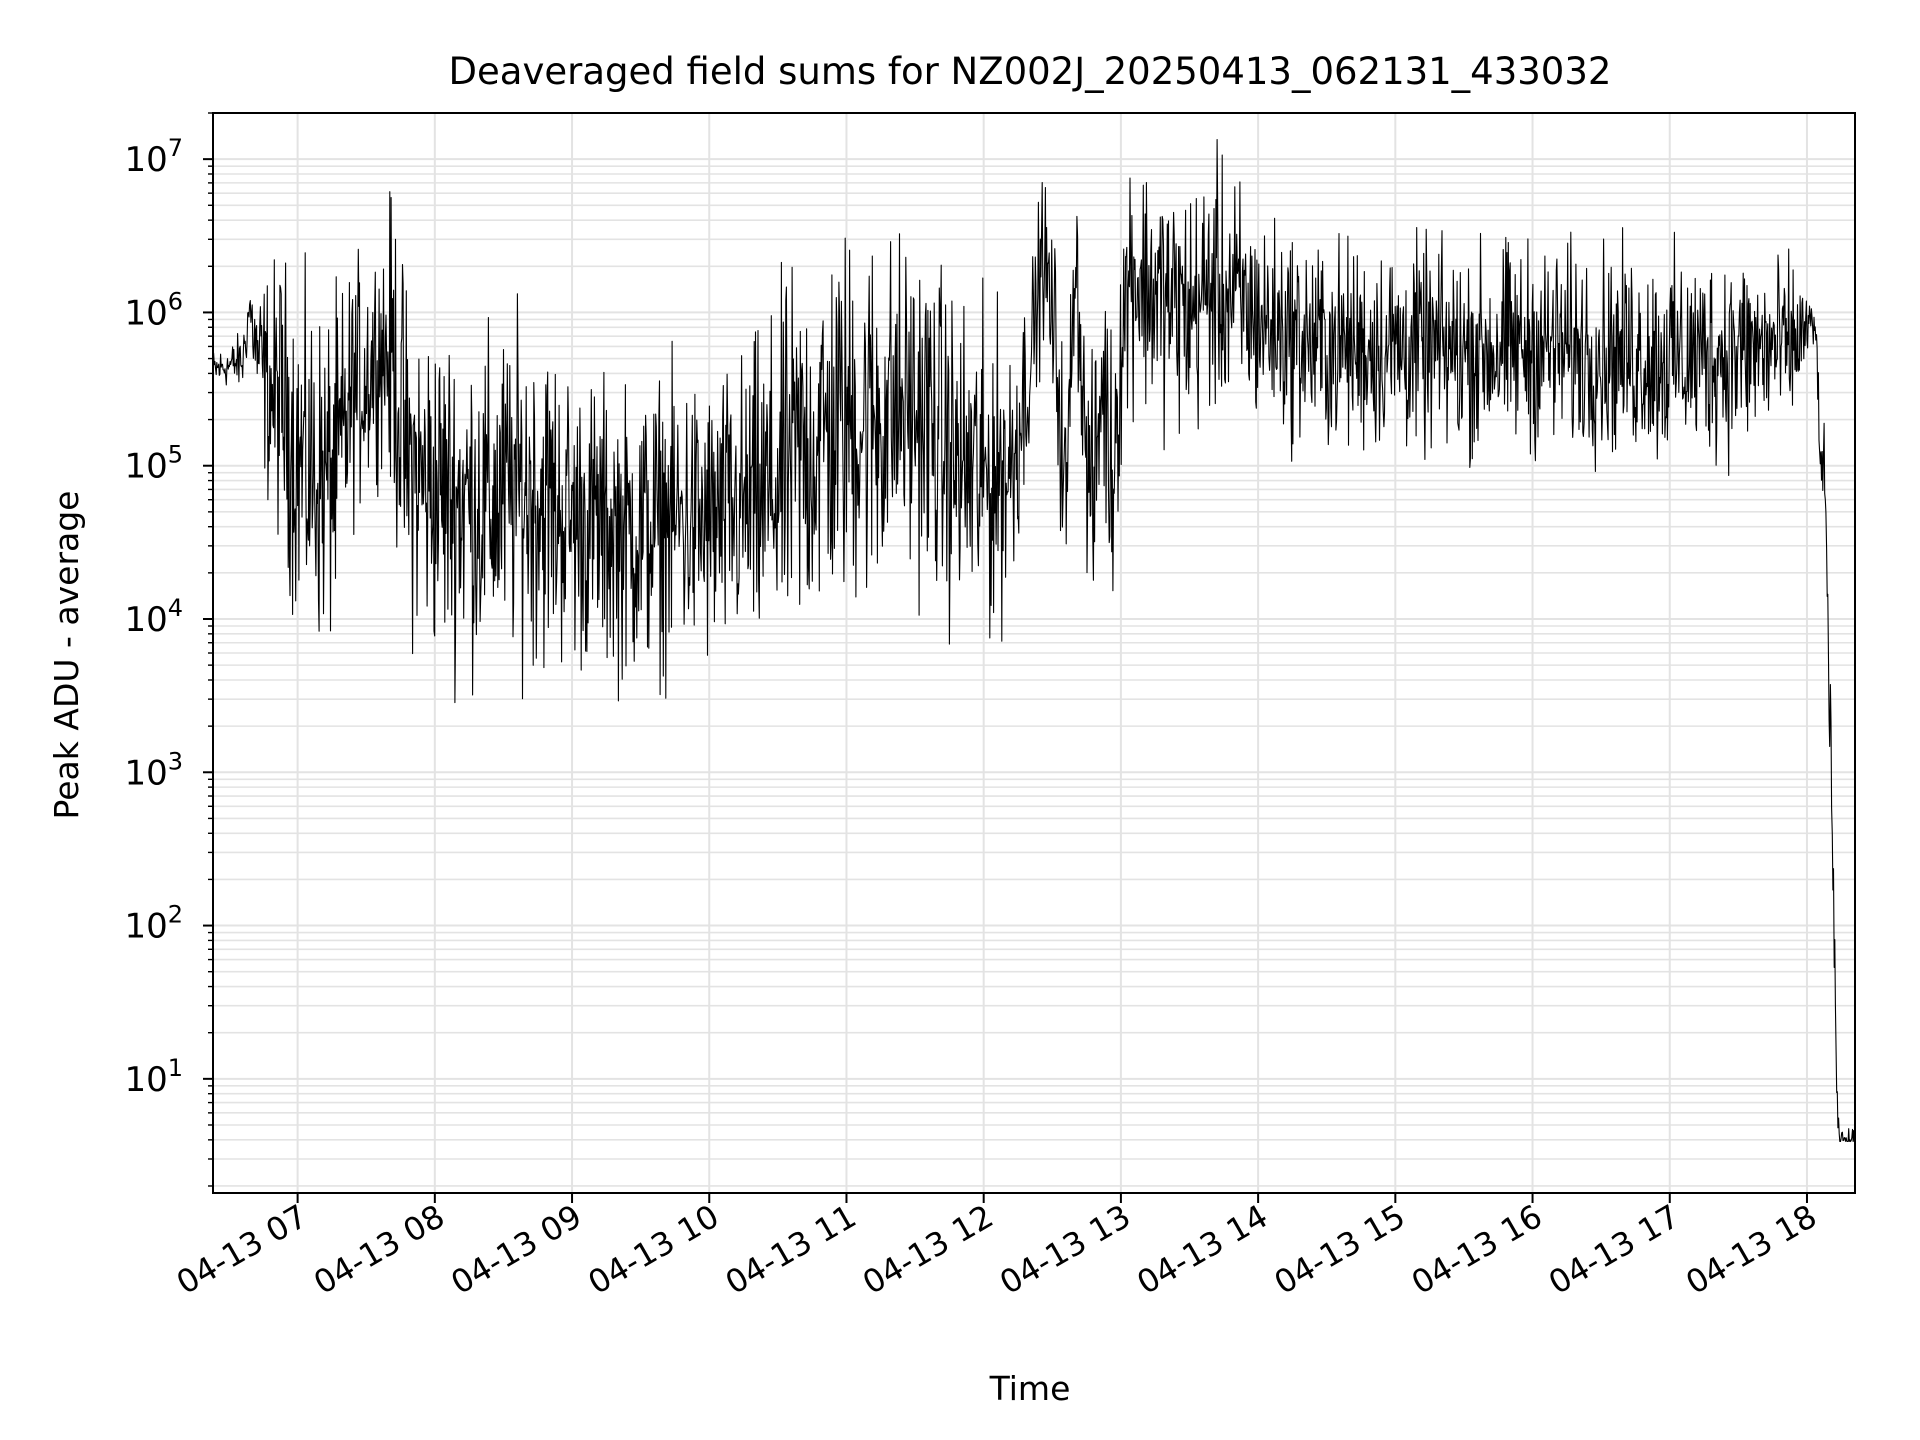 The image size is (1920, 1440). Describe the element at coordinates (153, 924) in the screenshot. I see `y-tick-label: 10²` at that location.